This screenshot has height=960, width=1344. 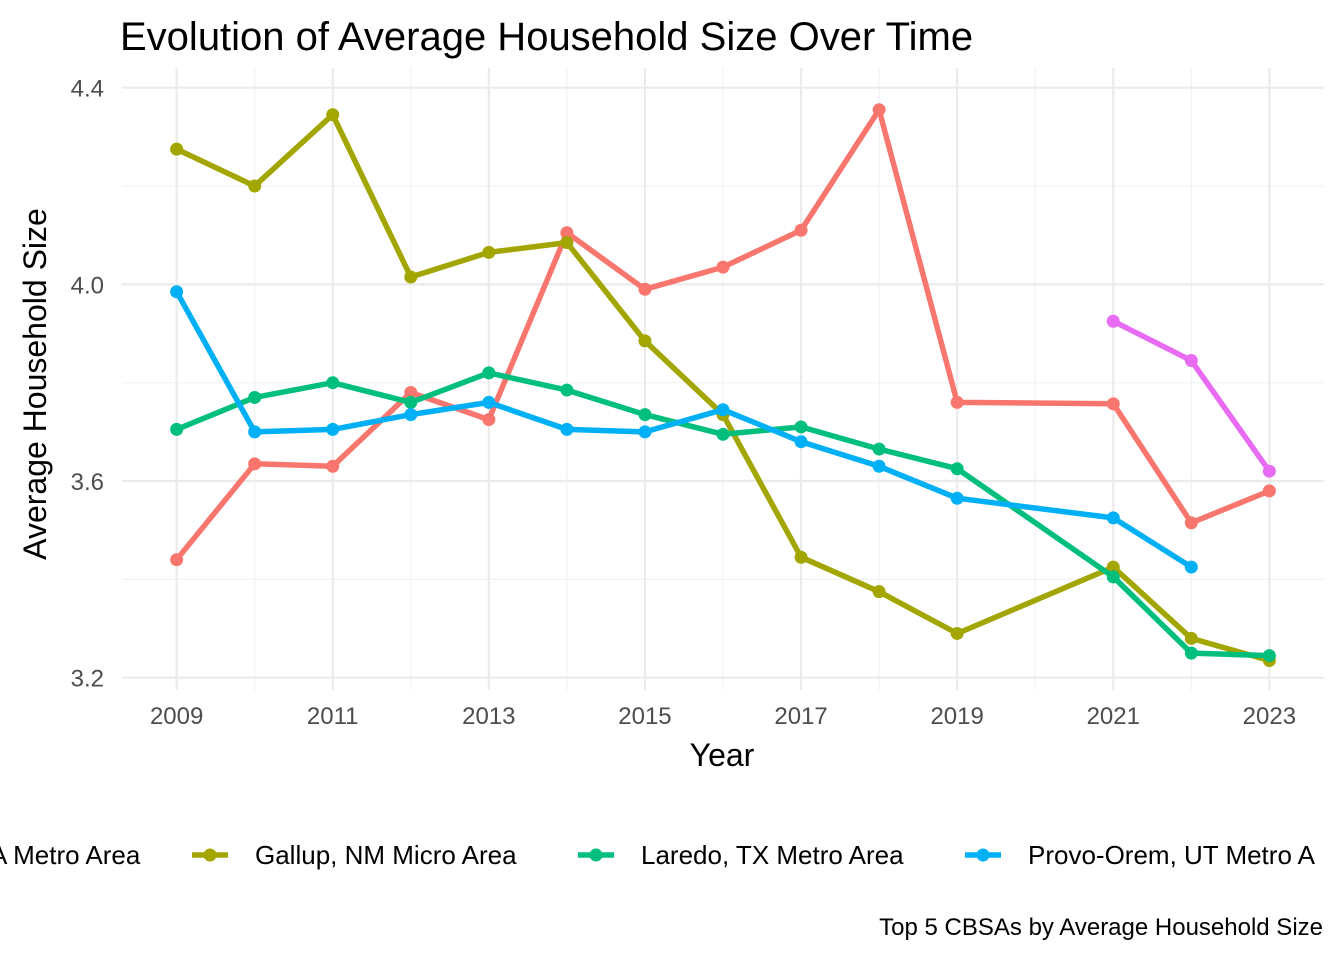 I want to click on y-tick-label-2: 4.0, so click(x=87, y=285).